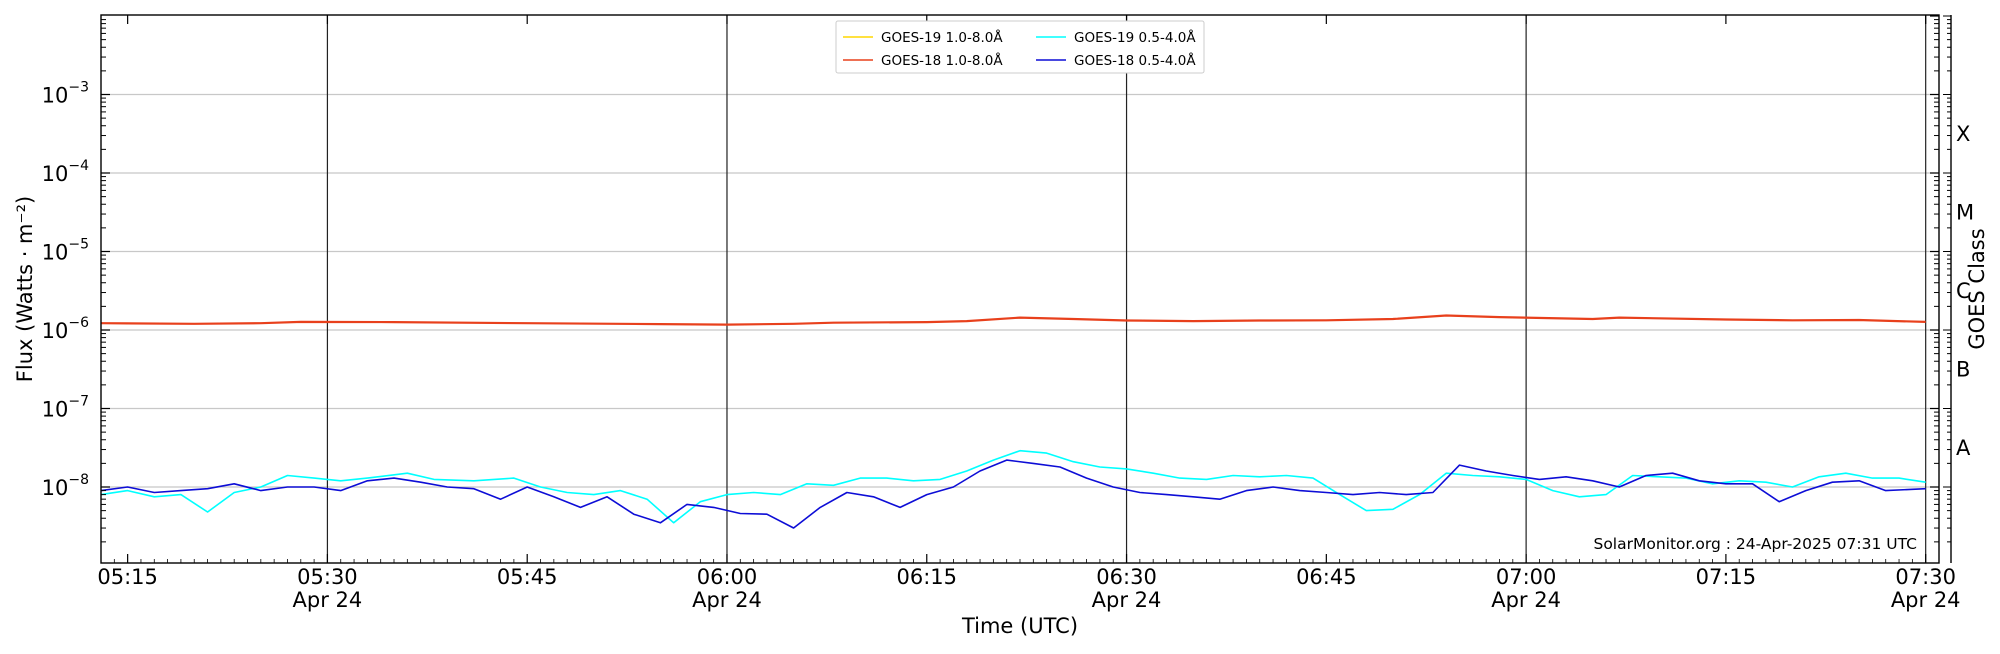 The height and width of the screenshot is (654, 2000). What do you see at coordinates (1963, 369) in the screenshot?
I see `goes-class-label: B` at bounding box center [1963, 369].